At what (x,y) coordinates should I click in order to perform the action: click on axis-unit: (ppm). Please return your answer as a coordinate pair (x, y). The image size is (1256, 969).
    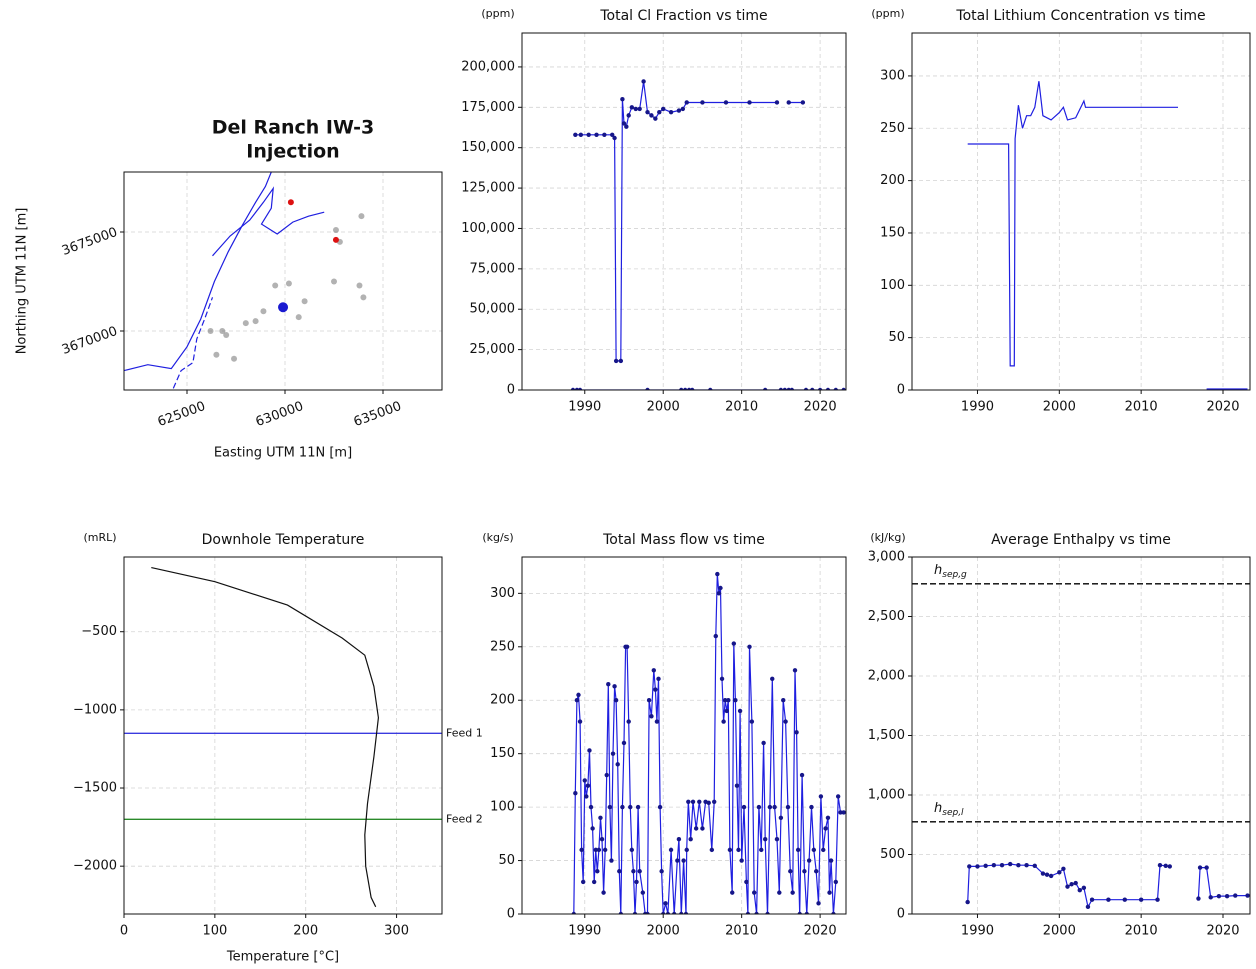
    Looking at the image, I should click on (887, 13).